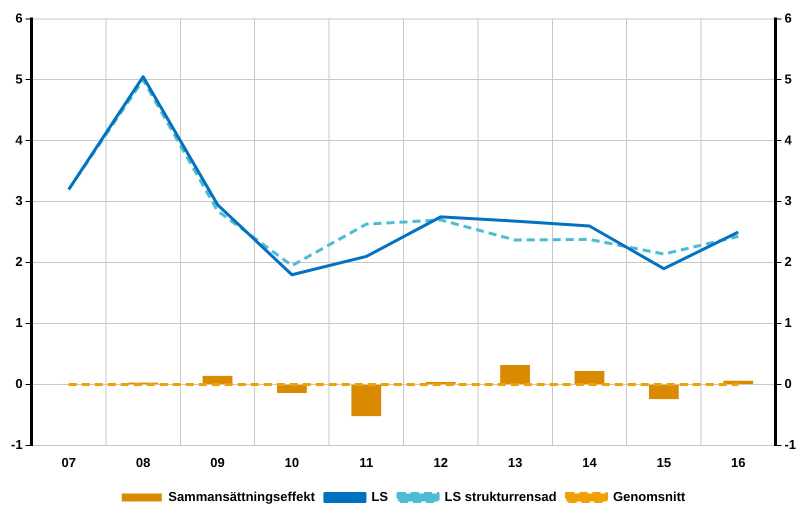 This screenshot has width=811, height=522. What do you see at coordinates (788, 322) in the screenshot?
I see `y2-tick-label: 1` at bounding box center [788, 322].